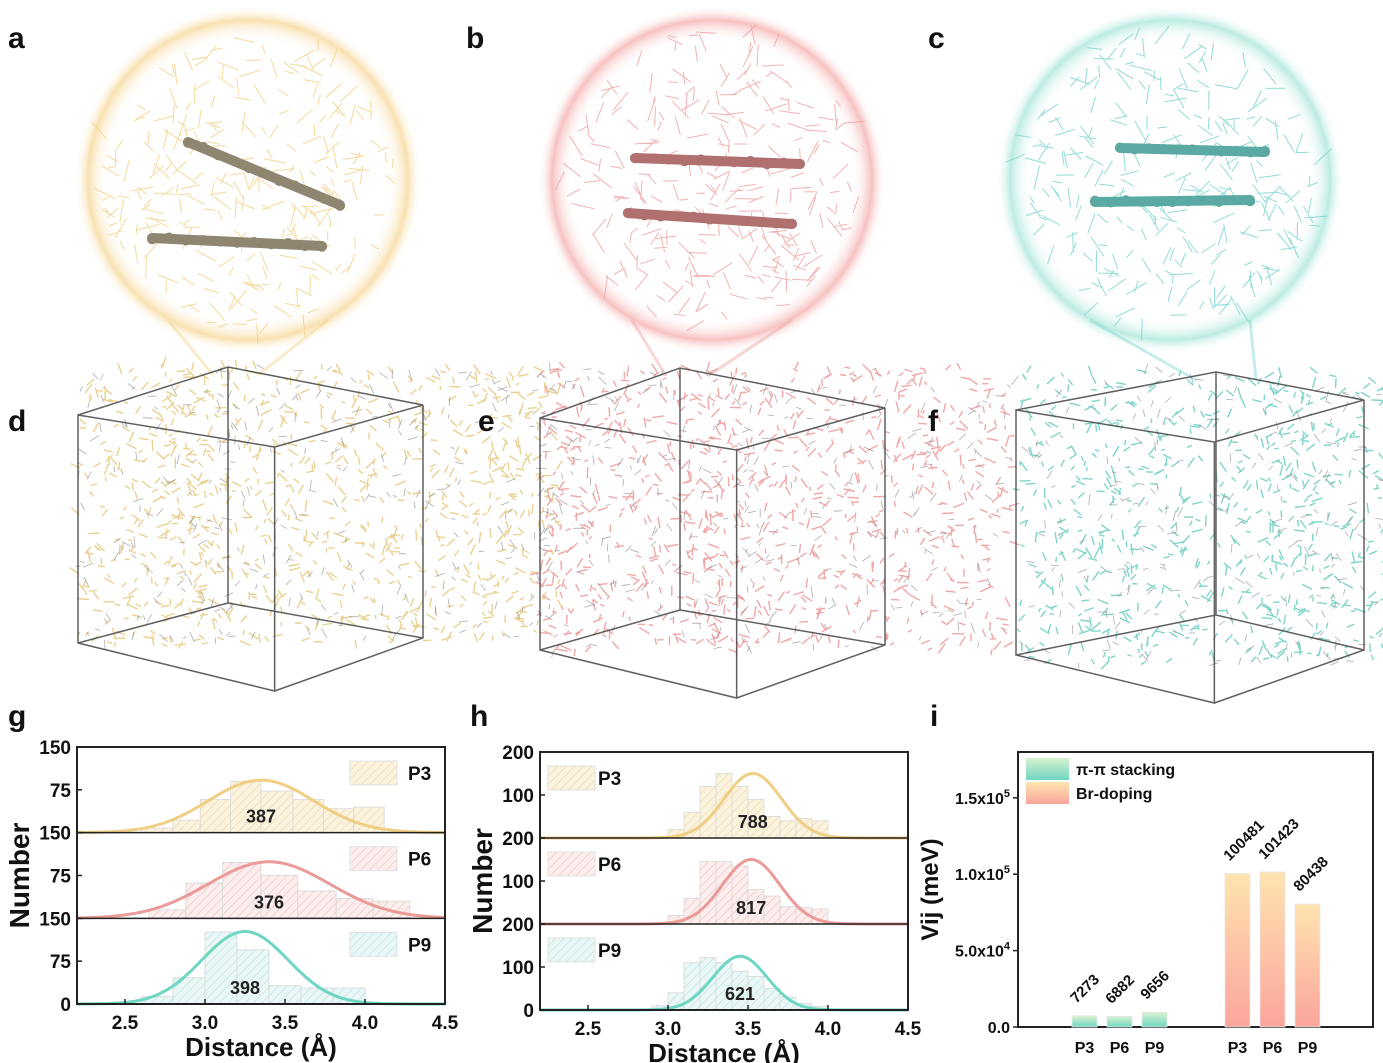 The height and width of the screenshot is (1063, 1383). I want to click on x-tick-label: 3.0, so click(668, 1029).